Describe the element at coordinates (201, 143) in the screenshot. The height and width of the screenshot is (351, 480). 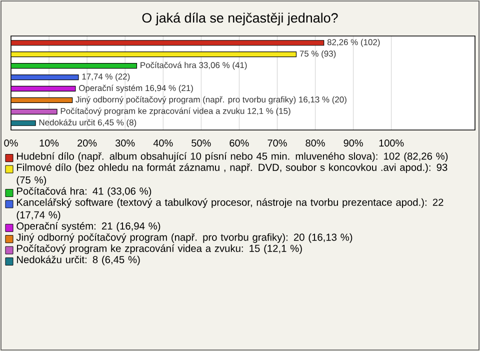
I see `x-tick-label: 50%` at that location.